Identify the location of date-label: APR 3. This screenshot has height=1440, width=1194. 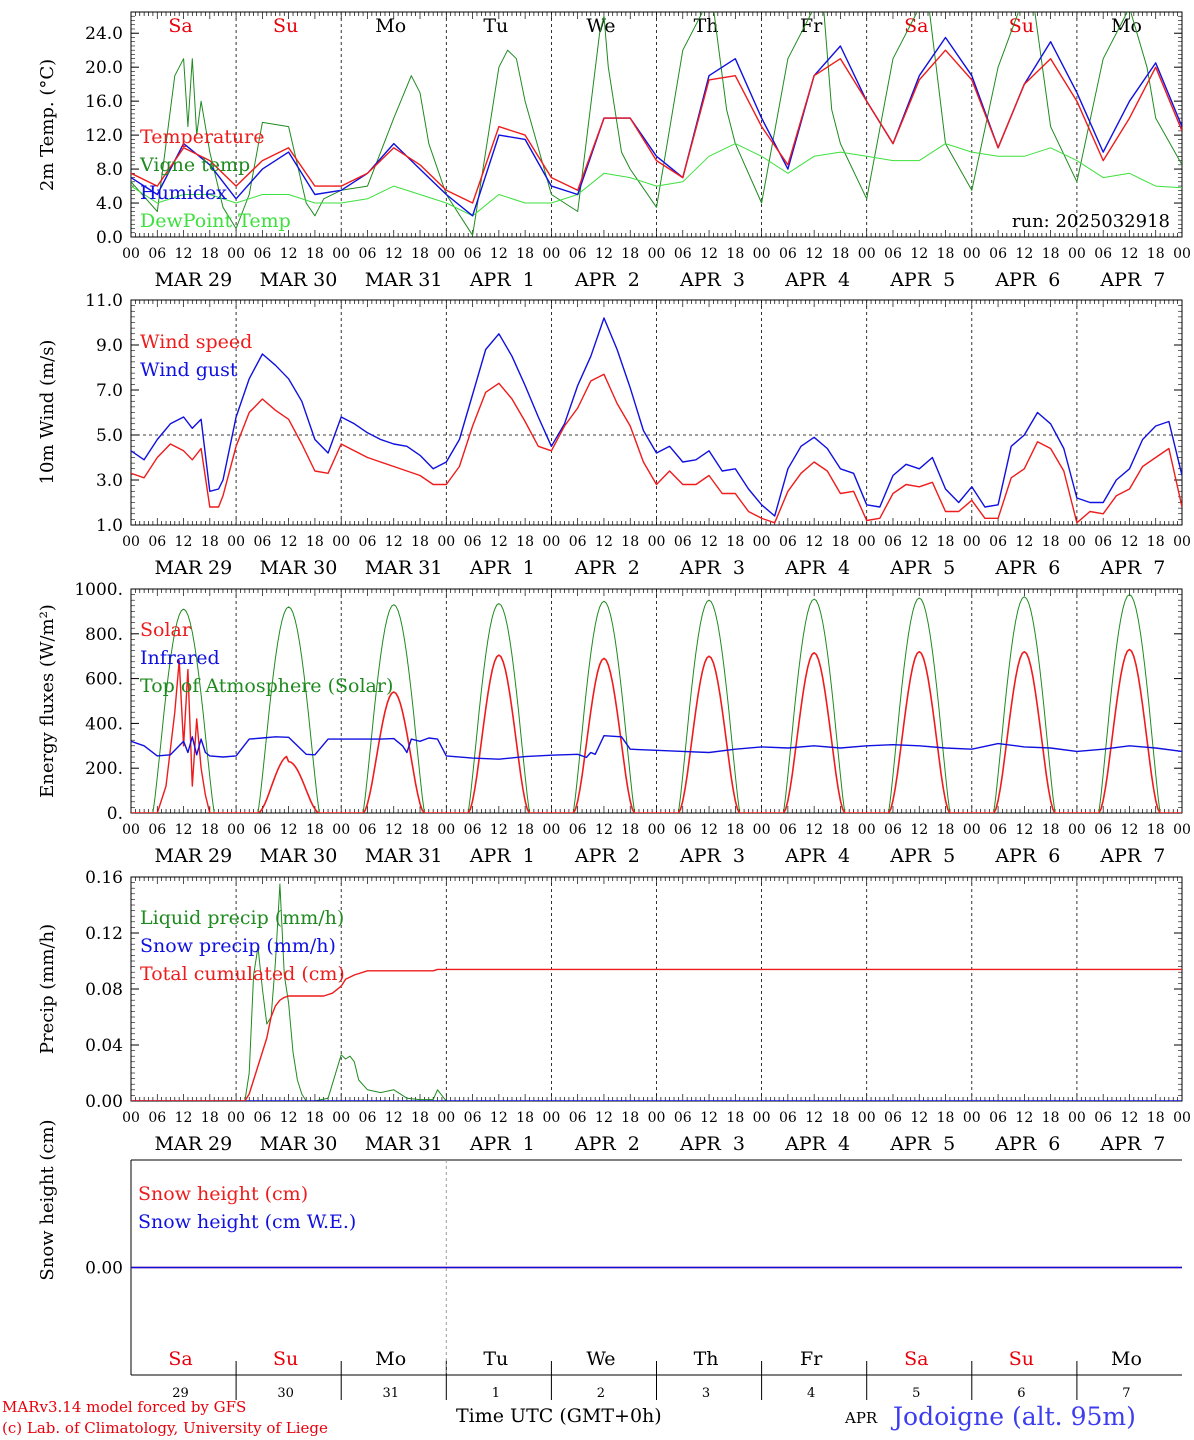
(712, 568).